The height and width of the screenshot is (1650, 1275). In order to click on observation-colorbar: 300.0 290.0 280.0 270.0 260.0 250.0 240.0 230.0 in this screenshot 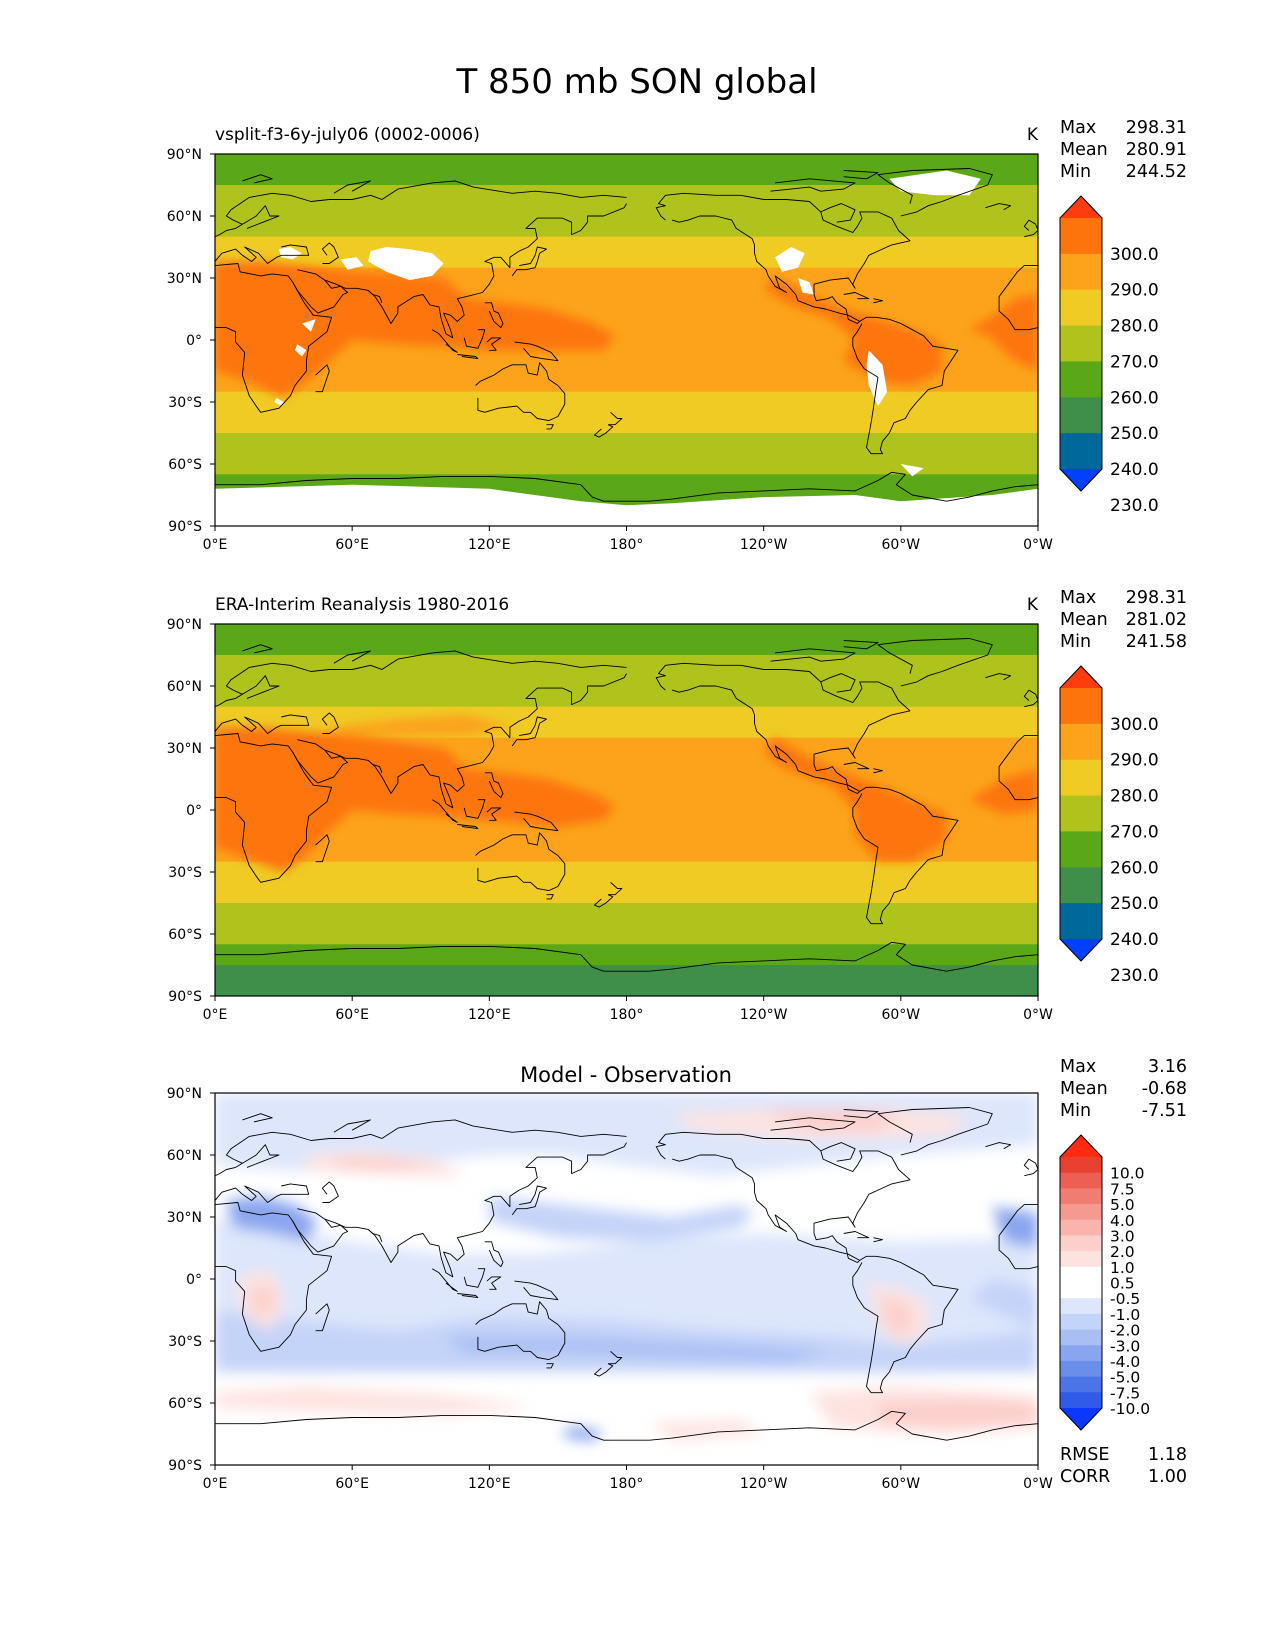, I will do `click(1109, 825)`.